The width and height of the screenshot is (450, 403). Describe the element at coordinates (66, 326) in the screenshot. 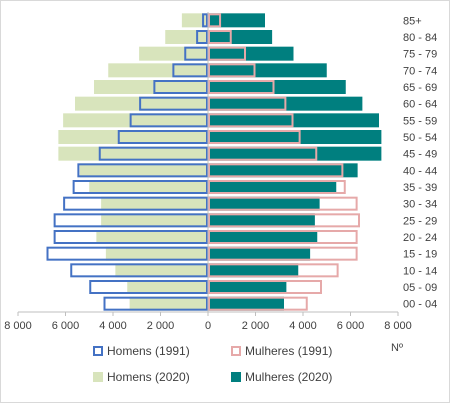

I see `x-tick-label-1: 6 000` at that location.